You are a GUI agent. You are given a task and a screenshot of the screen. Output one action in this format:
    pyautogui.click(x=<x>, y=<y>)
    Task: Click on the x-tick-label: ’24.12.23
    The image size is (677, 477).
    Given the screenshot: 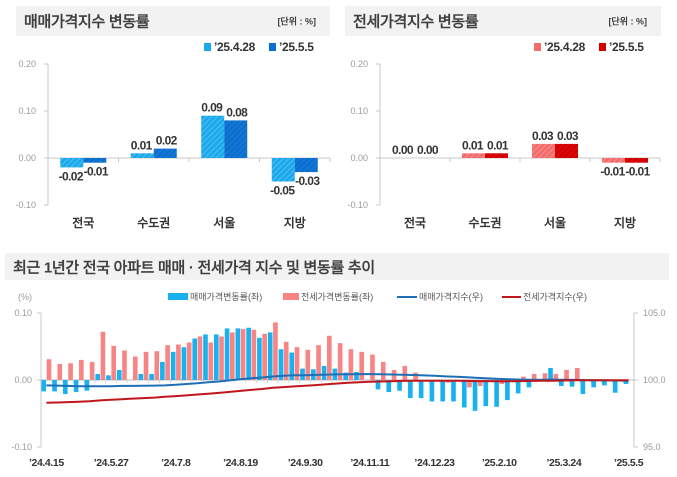 What is the action you would take?
    pyautogui.click(x=434, y=463)
    